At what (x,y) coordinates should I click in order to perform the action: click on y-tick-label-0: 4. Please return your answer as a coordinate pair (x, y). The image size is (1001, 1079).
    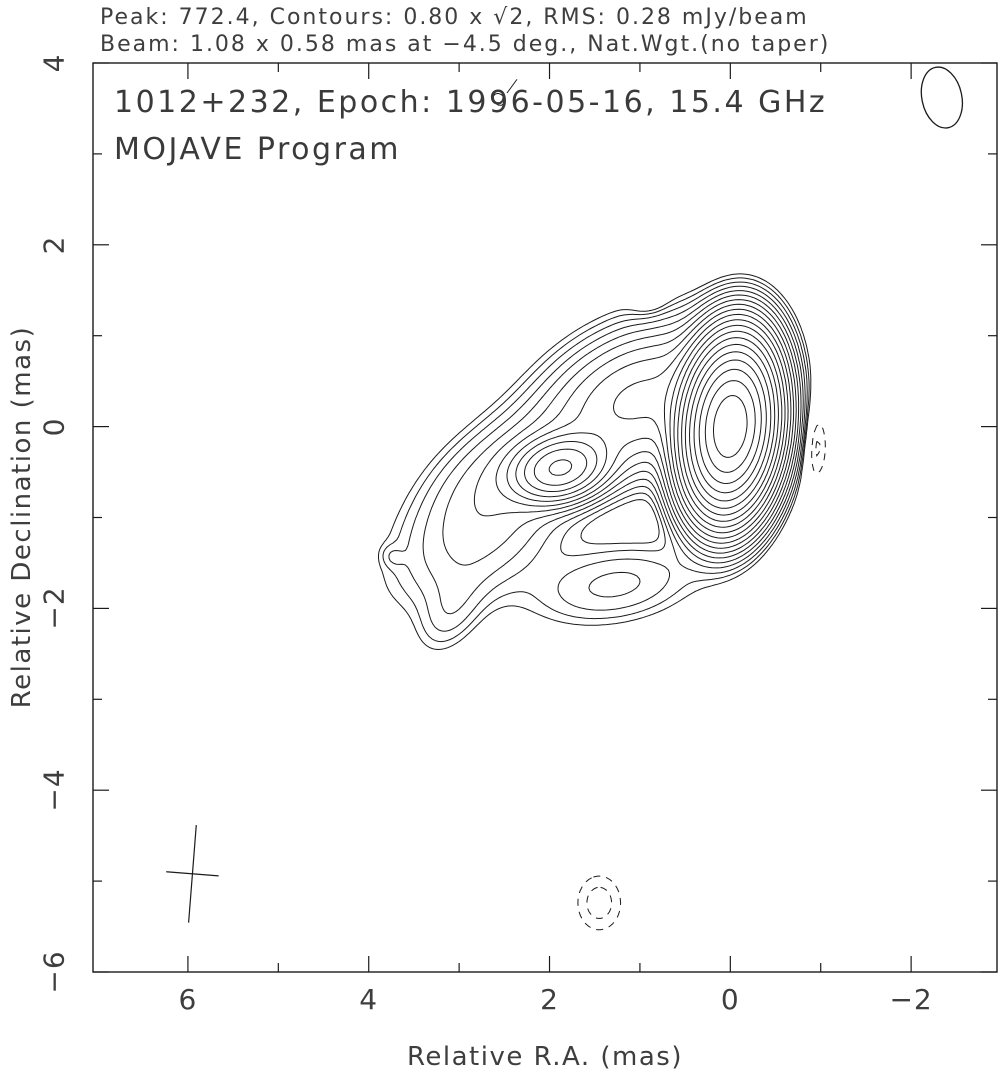
    Looking at the image, I should click on (54, 63).